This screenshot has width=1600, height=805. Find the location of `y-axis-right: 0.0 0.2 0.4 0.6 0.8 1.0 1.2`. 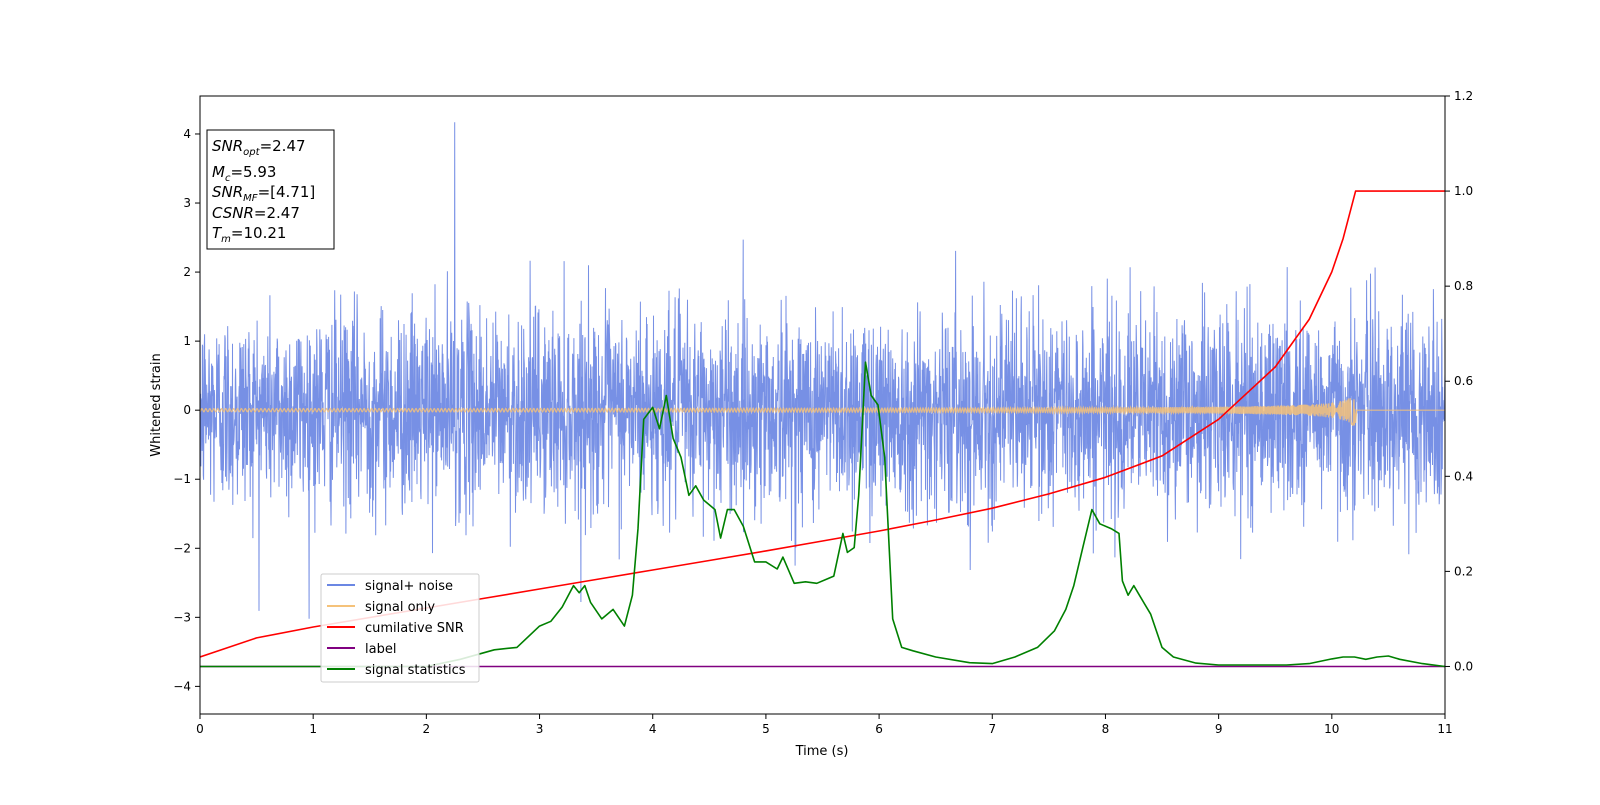

y-axis-right: 0.0 0.2 0.4 0.6 0.8 1.0 1.2 is located at coordinates (1459, 381).